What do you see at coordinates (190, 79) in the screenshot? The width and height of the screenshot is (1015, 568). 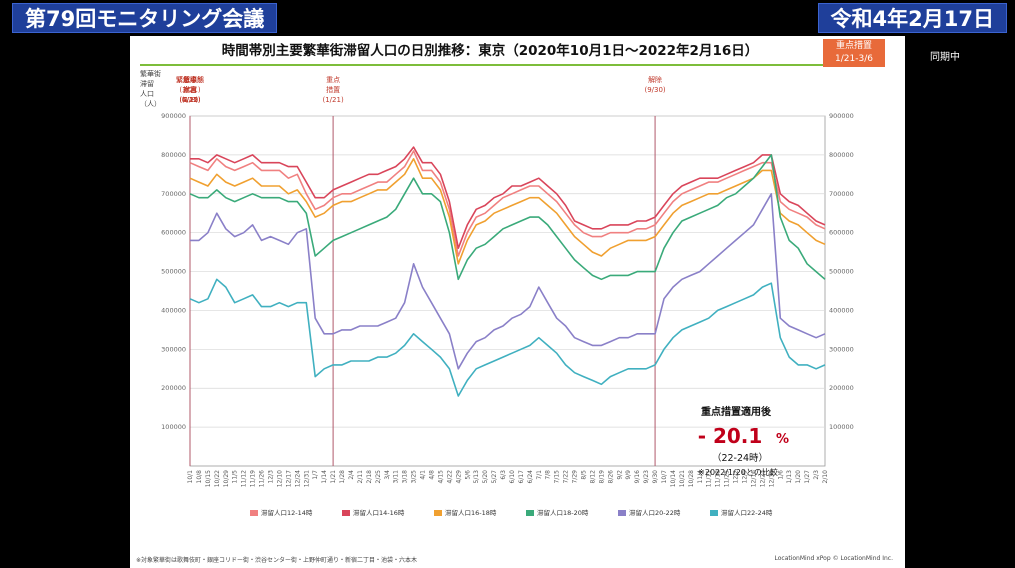 I see `event-label: 緊急事態` at bounding box center [190, 79].